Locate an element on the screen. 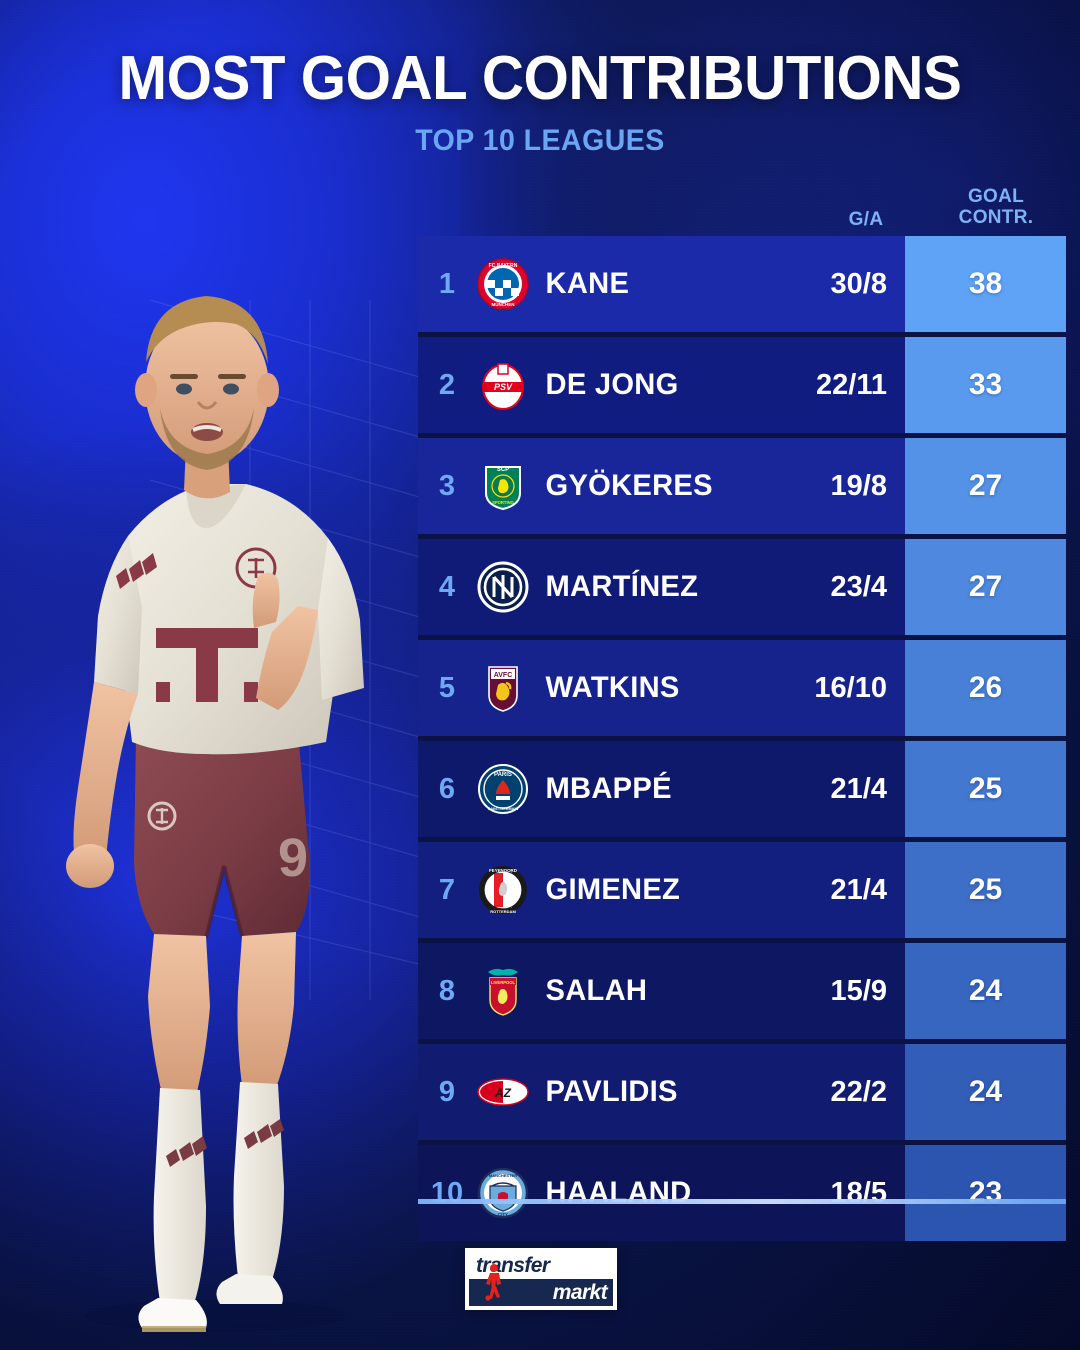 This screenshot has width=1080, height=1350. table-row-main: 4 MARTÍNEZ 23/4 is located at coordinates (661, 587).